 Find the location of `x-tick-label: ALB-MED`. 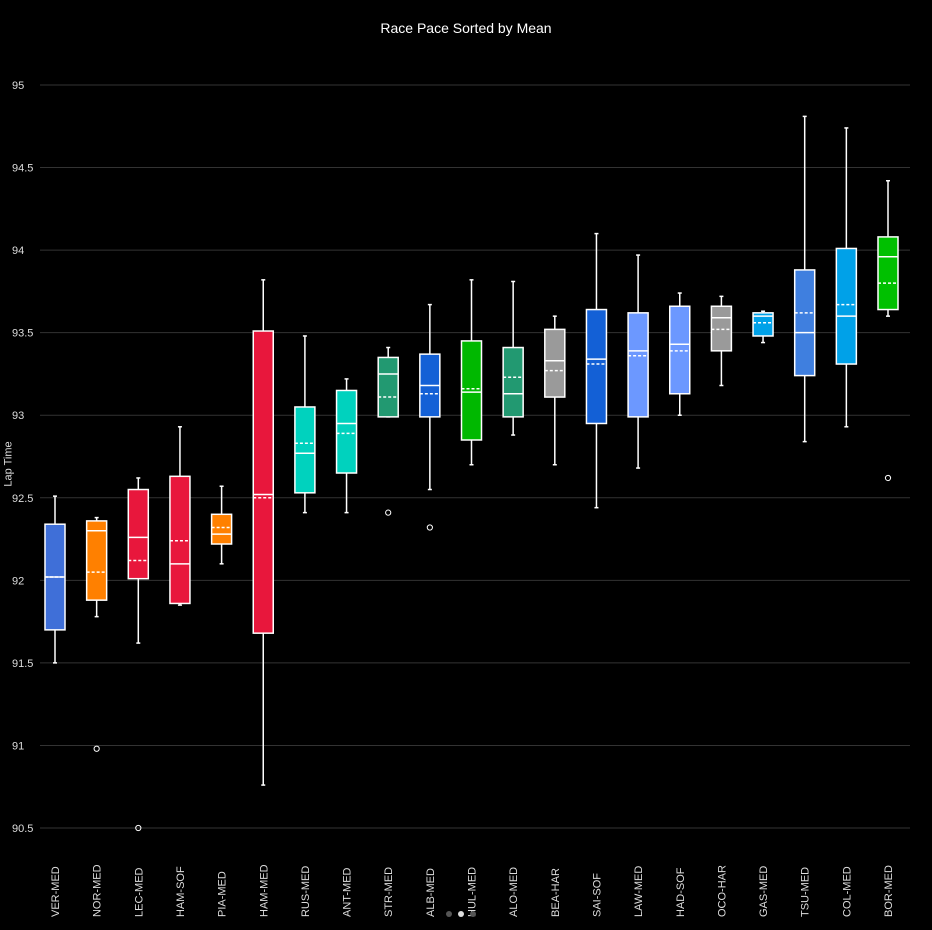

x-tick-label: ALB-MED is located at coordinates (431, 892).